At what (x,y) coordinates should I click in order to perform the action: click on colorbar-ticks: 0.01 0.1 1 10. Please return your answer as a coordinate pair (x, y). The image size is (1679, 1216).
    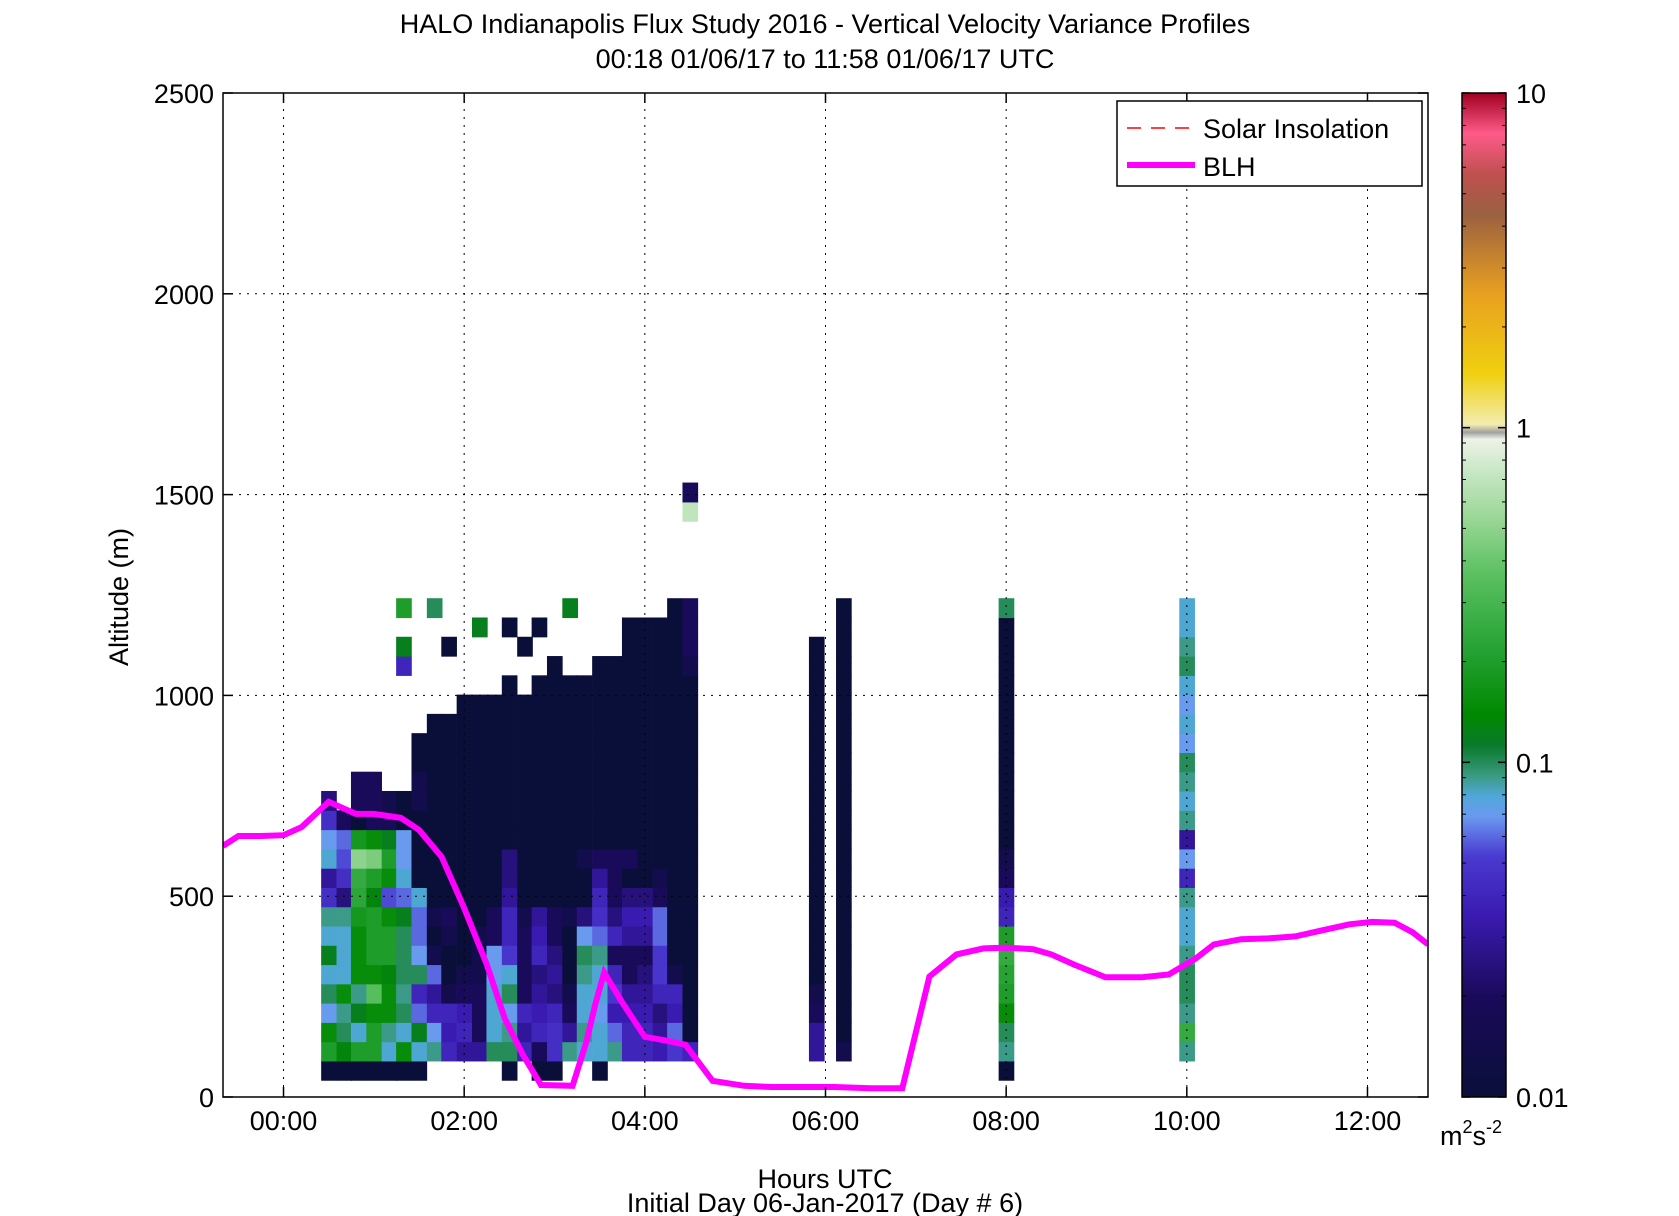
    Looking at the image, I should click on (1515, 596).